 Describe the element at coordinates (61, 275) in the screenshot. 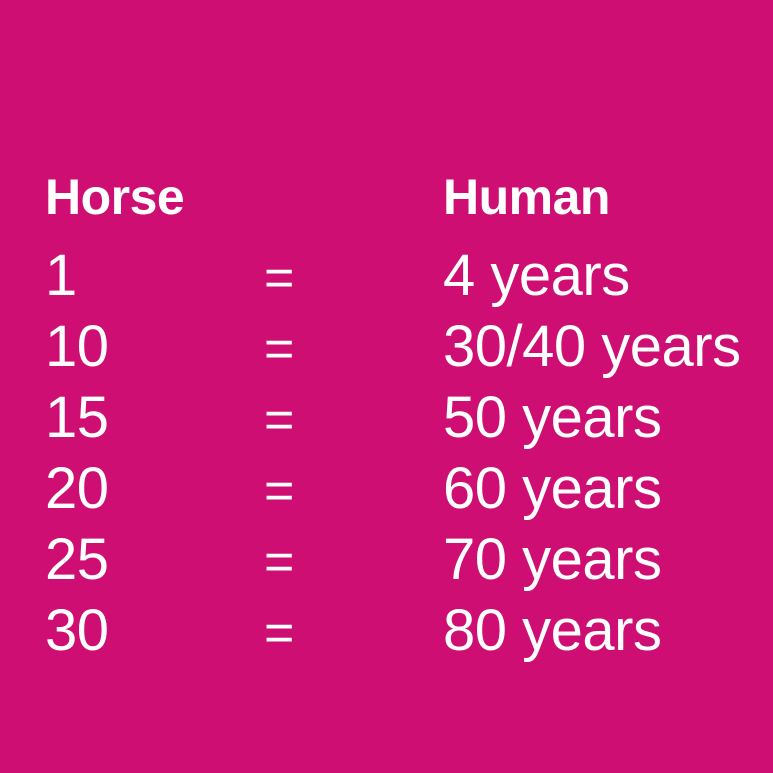

I see `horse-age-value: 1` at that location.